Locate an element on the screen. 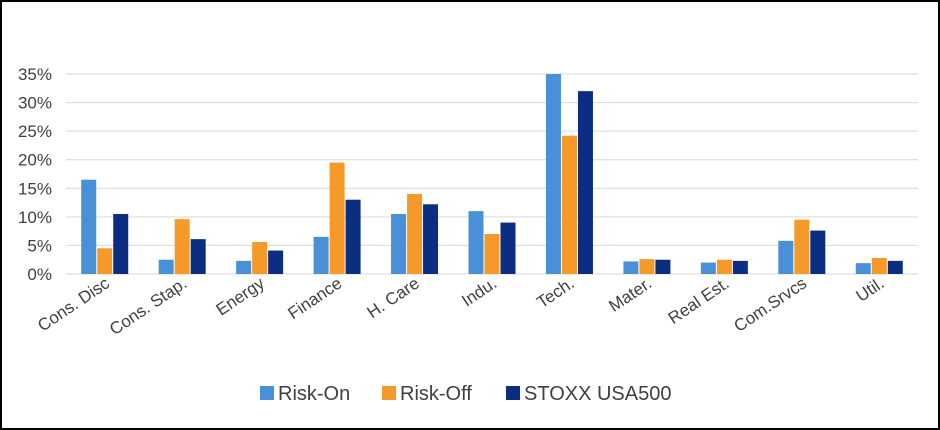 The height and width of the screenshot is (430, 940). x-category-label: Indu. is located at coordinates (479, 292).